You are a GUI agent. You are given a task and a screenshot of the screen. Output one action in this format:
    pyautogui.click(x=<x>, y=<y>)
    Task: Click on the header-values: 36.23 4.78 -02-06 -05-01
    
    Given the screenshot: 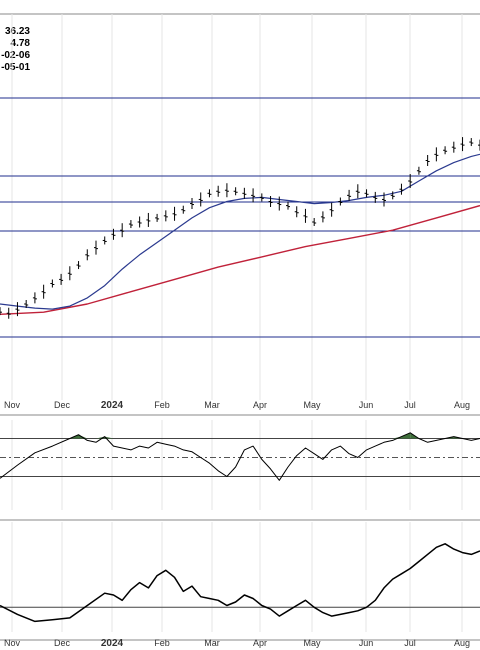 What is the action you would take?
    pyautogui.click(x=15, y=50)
    